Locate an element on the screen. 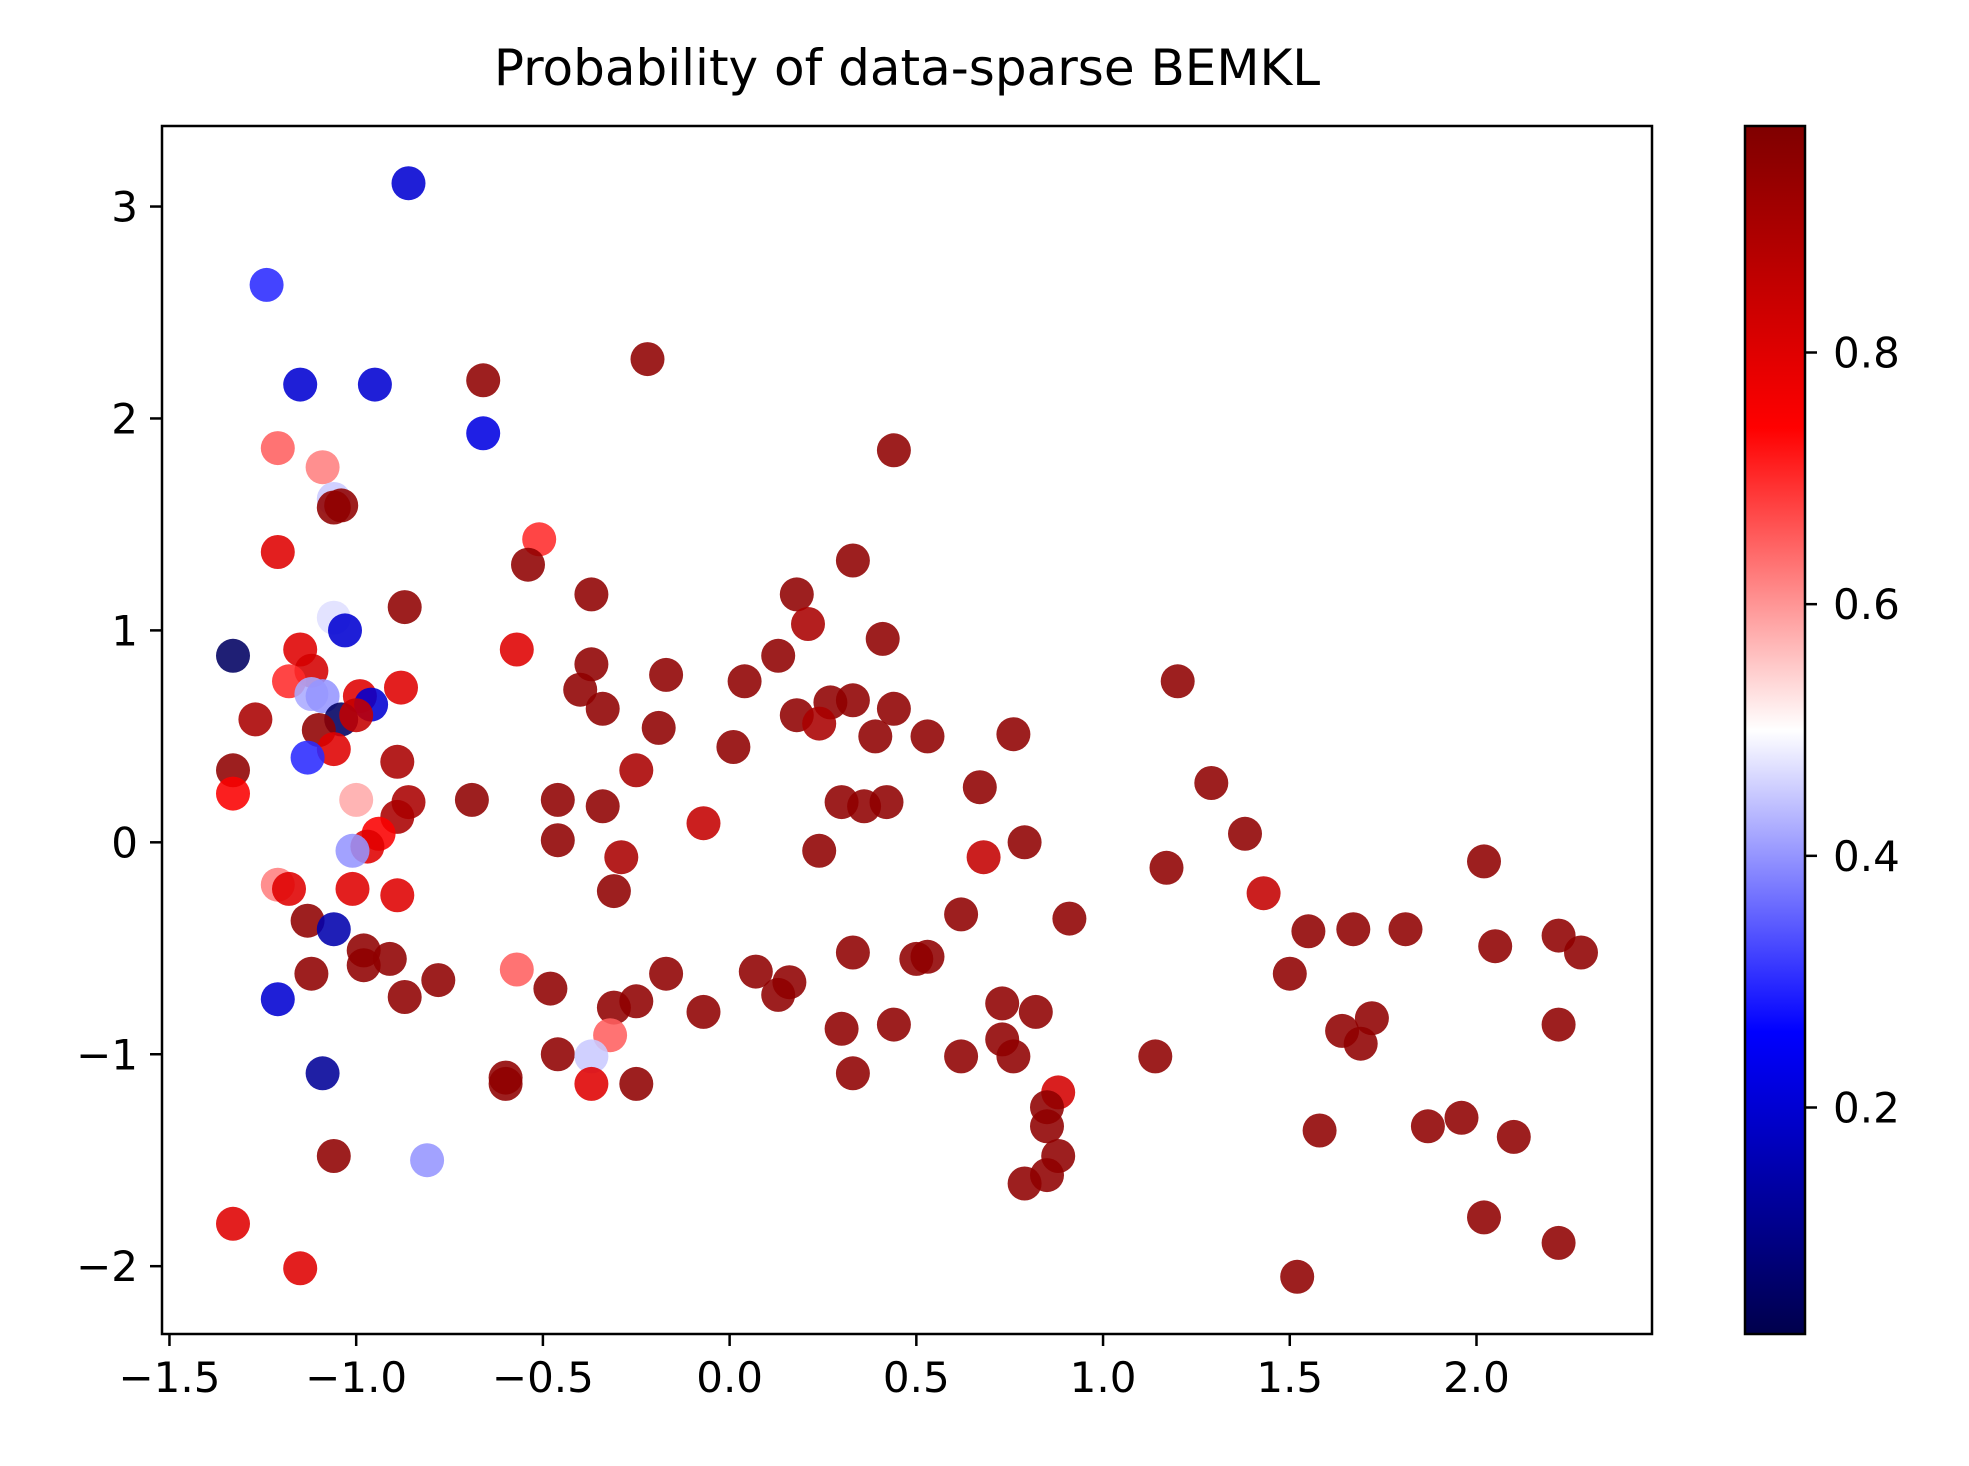  y-tick-label: 2 is located at coordinates (124, 418).